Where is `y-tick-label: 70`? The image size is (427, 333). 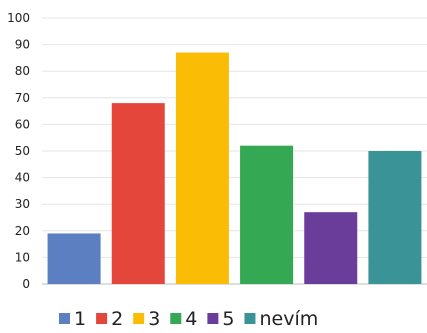 y-tick-label: 70 is located at coordinates (22, 98).